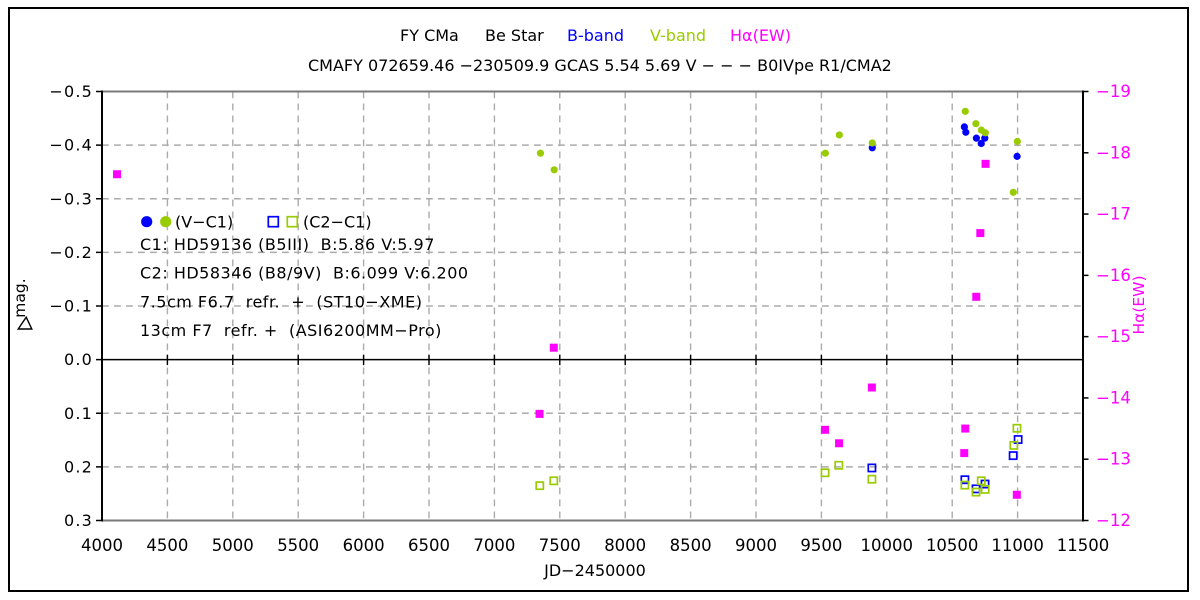  I want to click on x-tick-label: 4000, so click(102, 545).